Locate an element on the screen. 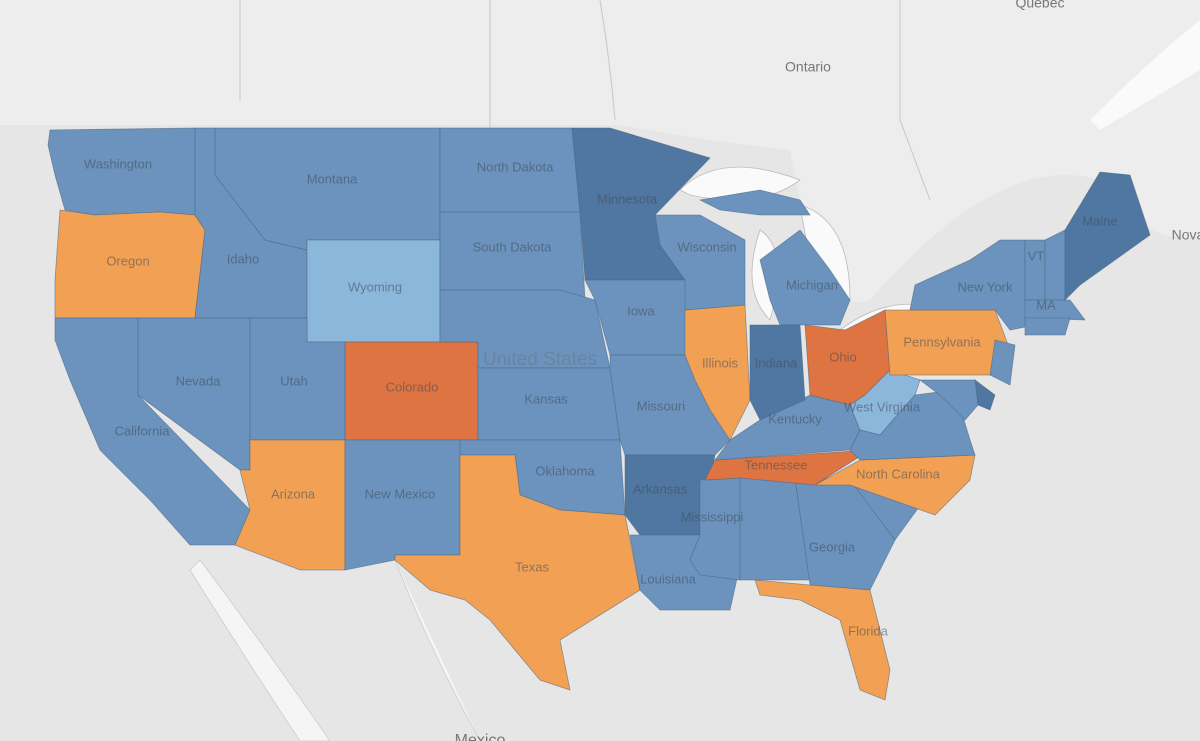  state-label: Utah is located at coordinates (293, 380).